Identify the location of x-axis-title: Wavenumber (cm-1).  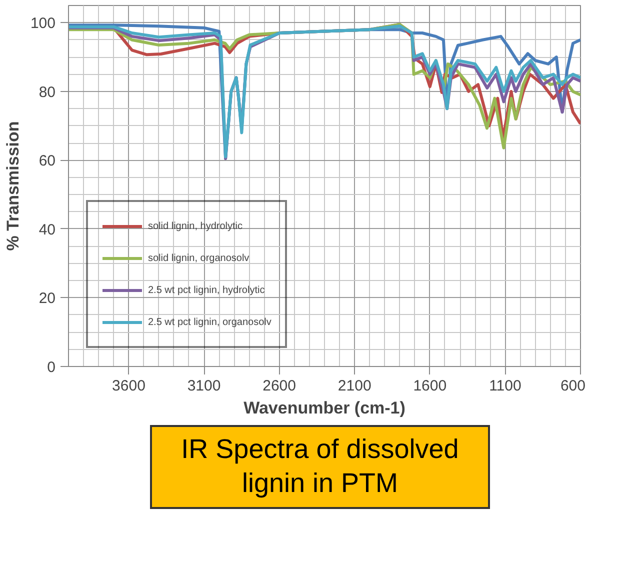
(325, 408).